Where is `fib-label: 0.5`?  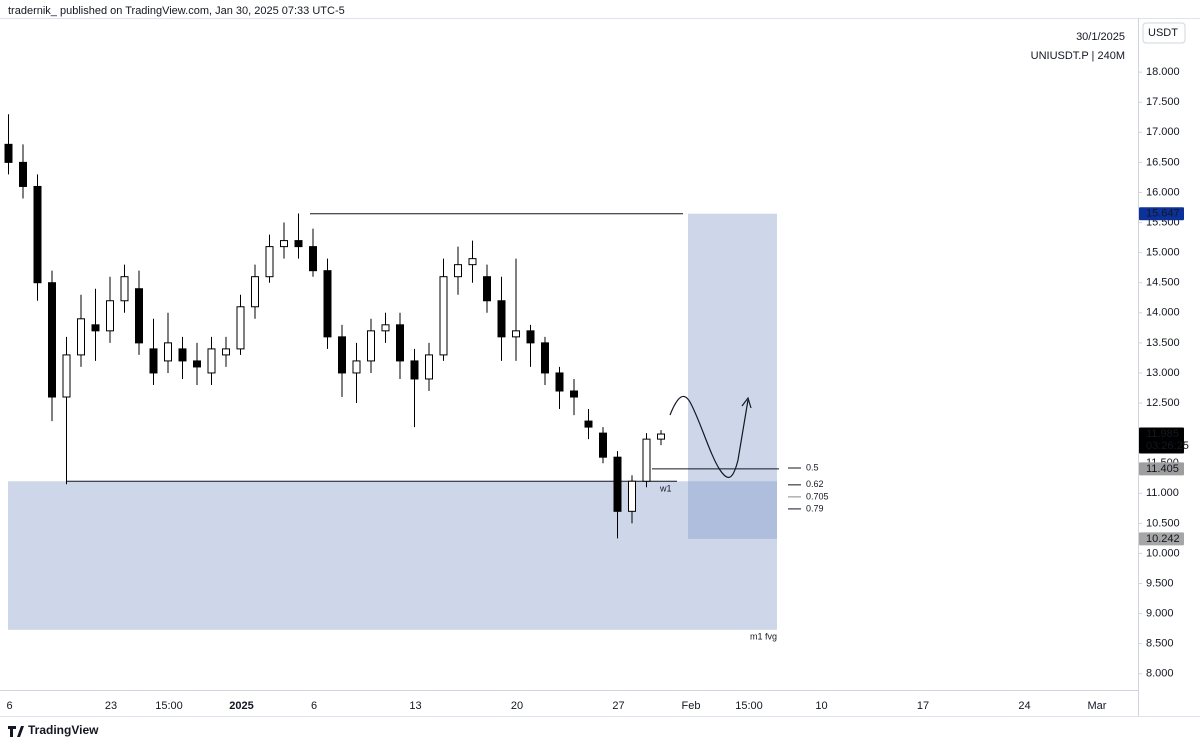
fib-label: 0.5 is located at coordinates (812, 467).